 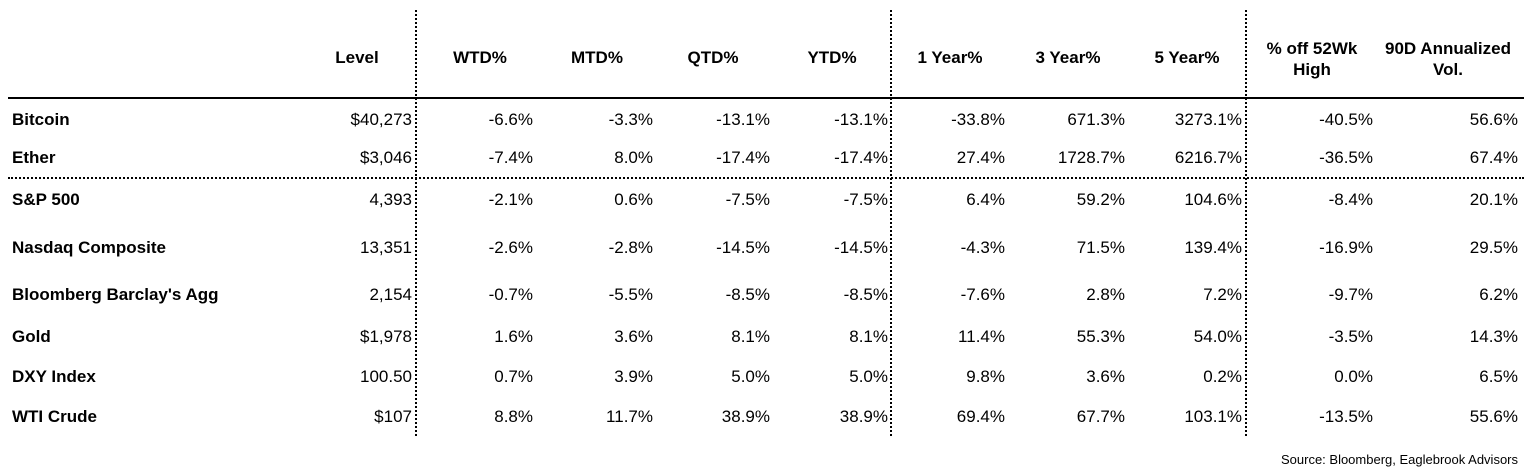 I want to click on cell: -2.6%, so click(x=510, y=247).